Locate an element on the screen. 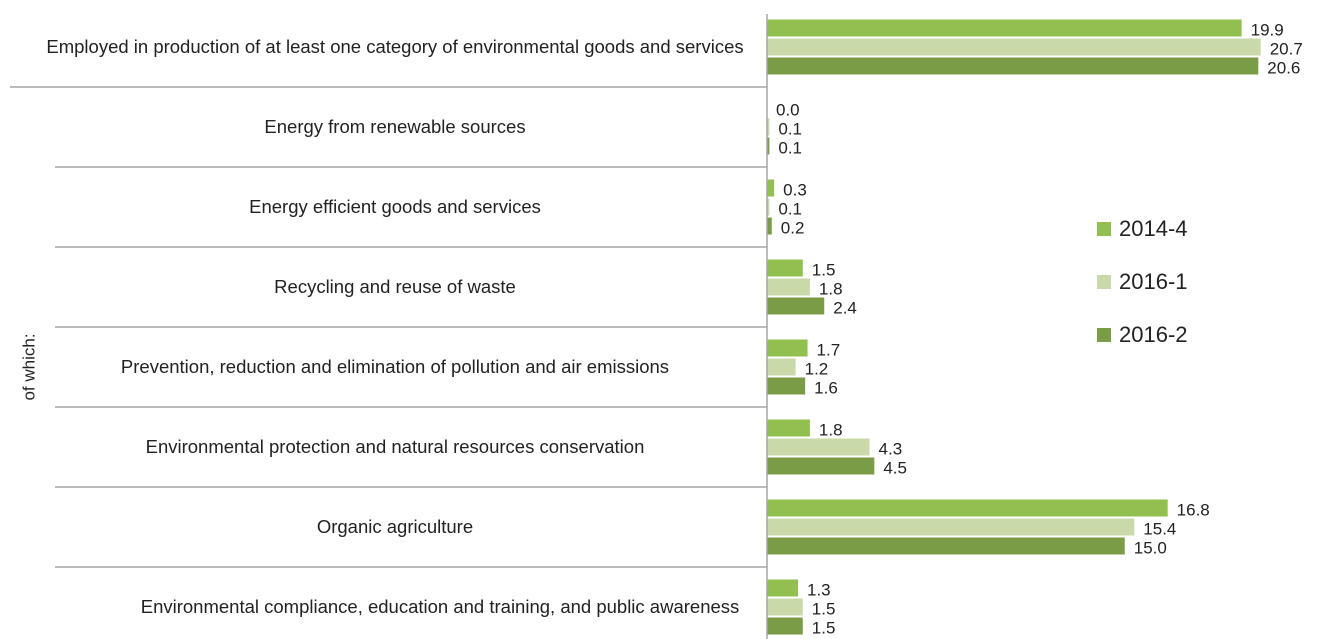 The width and height of the screenshot is (1322, 639). legend-label: 2014-4 is located at coordinates (1153, 228).